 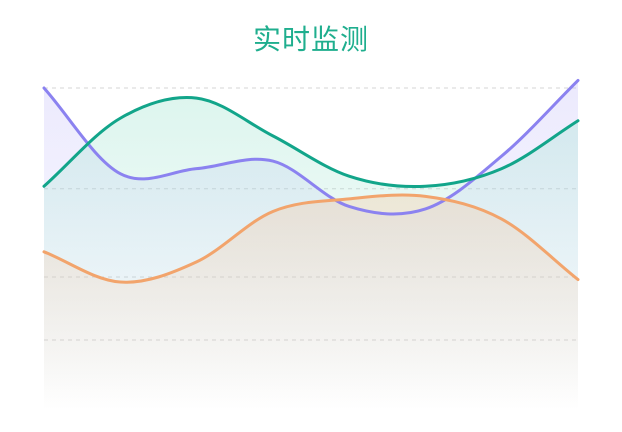 What do you see at coordinates (310, 39) in the screenshot?
I see `chart-title: 实时监测` at bounding box center [310, 39].